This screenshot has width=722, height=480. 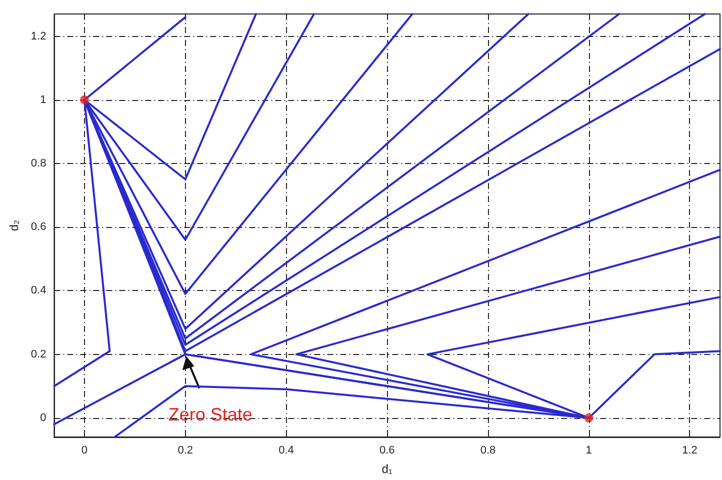 I want to click on x-tick-label: 0.8, so click(x=488, y=450).